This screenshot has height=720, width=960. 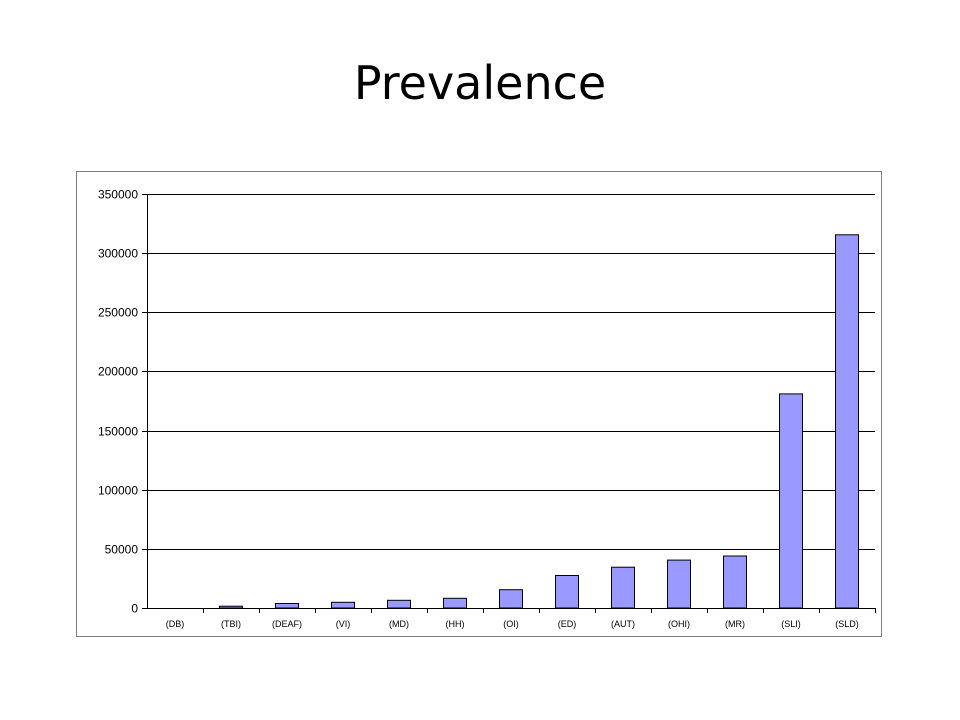 I want to click on x-tick-label: (SLI), so click(x=791, y=624).